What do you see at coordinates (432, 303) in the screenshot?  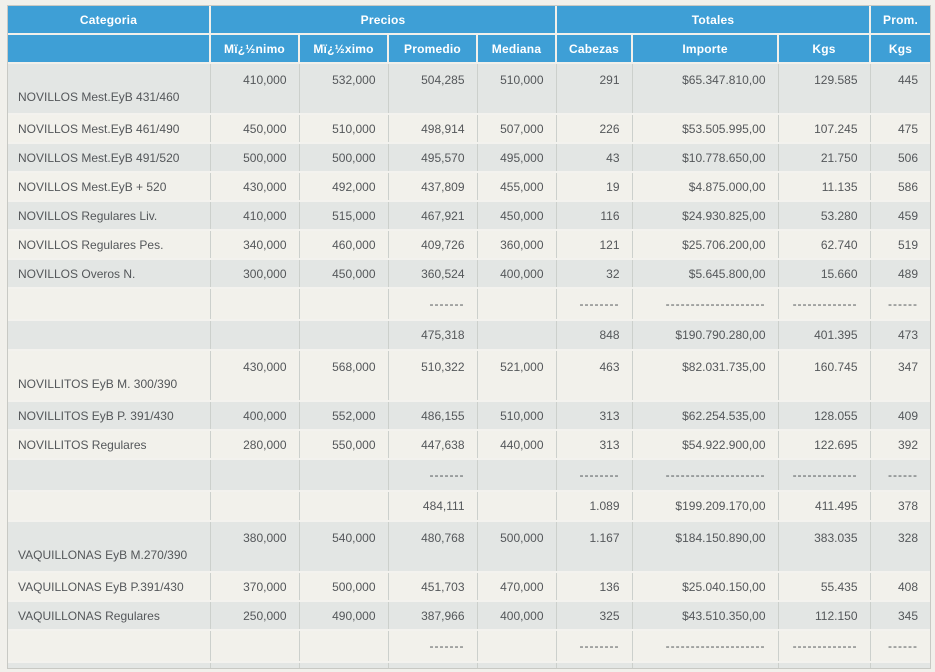 I see `cell-promedio: -------` at bounding box center [432, 303].